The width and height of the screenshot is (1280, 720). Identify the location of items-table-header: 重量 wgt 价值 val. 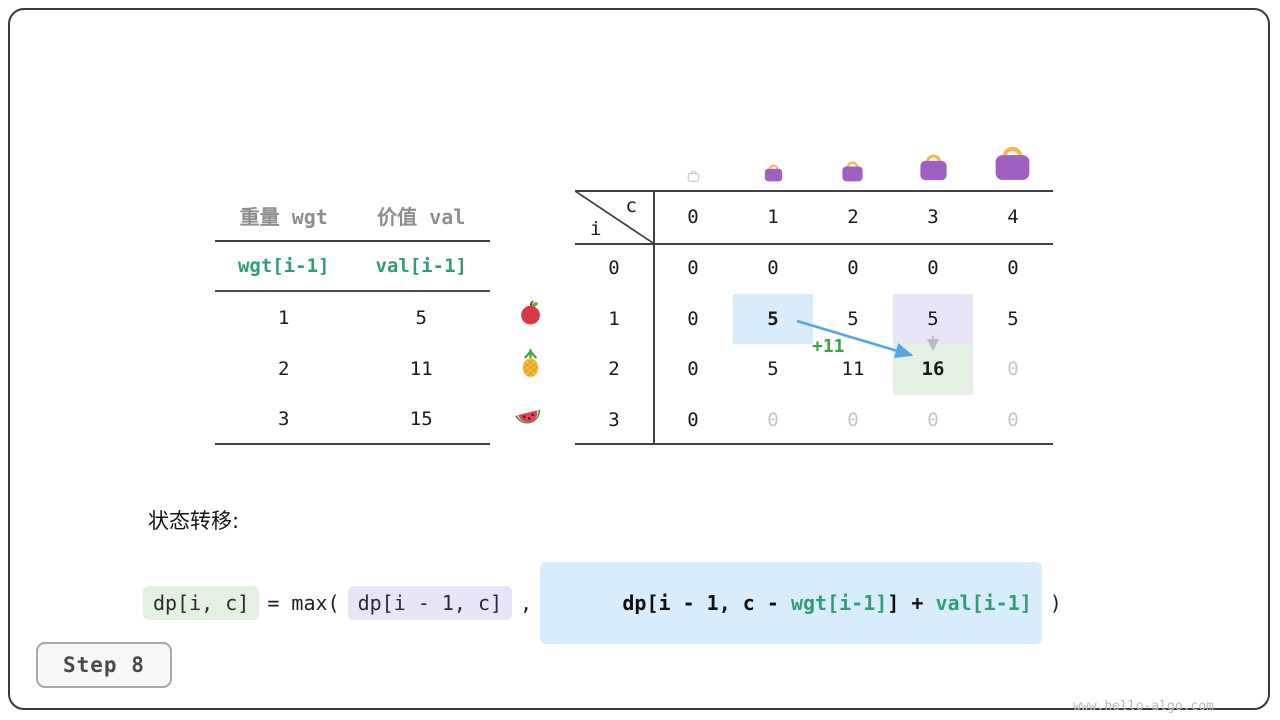
(352, 216).